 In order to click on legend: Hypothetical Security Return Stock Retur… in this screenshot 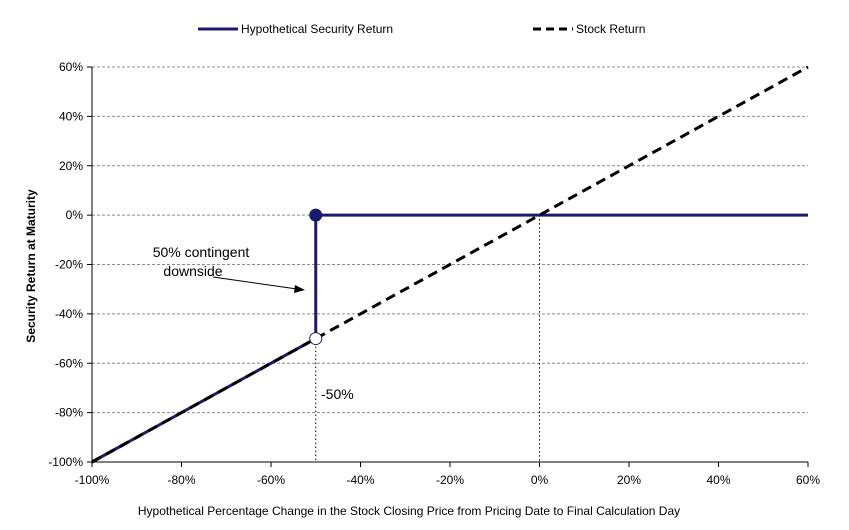, I will do `click(421, 29)`.